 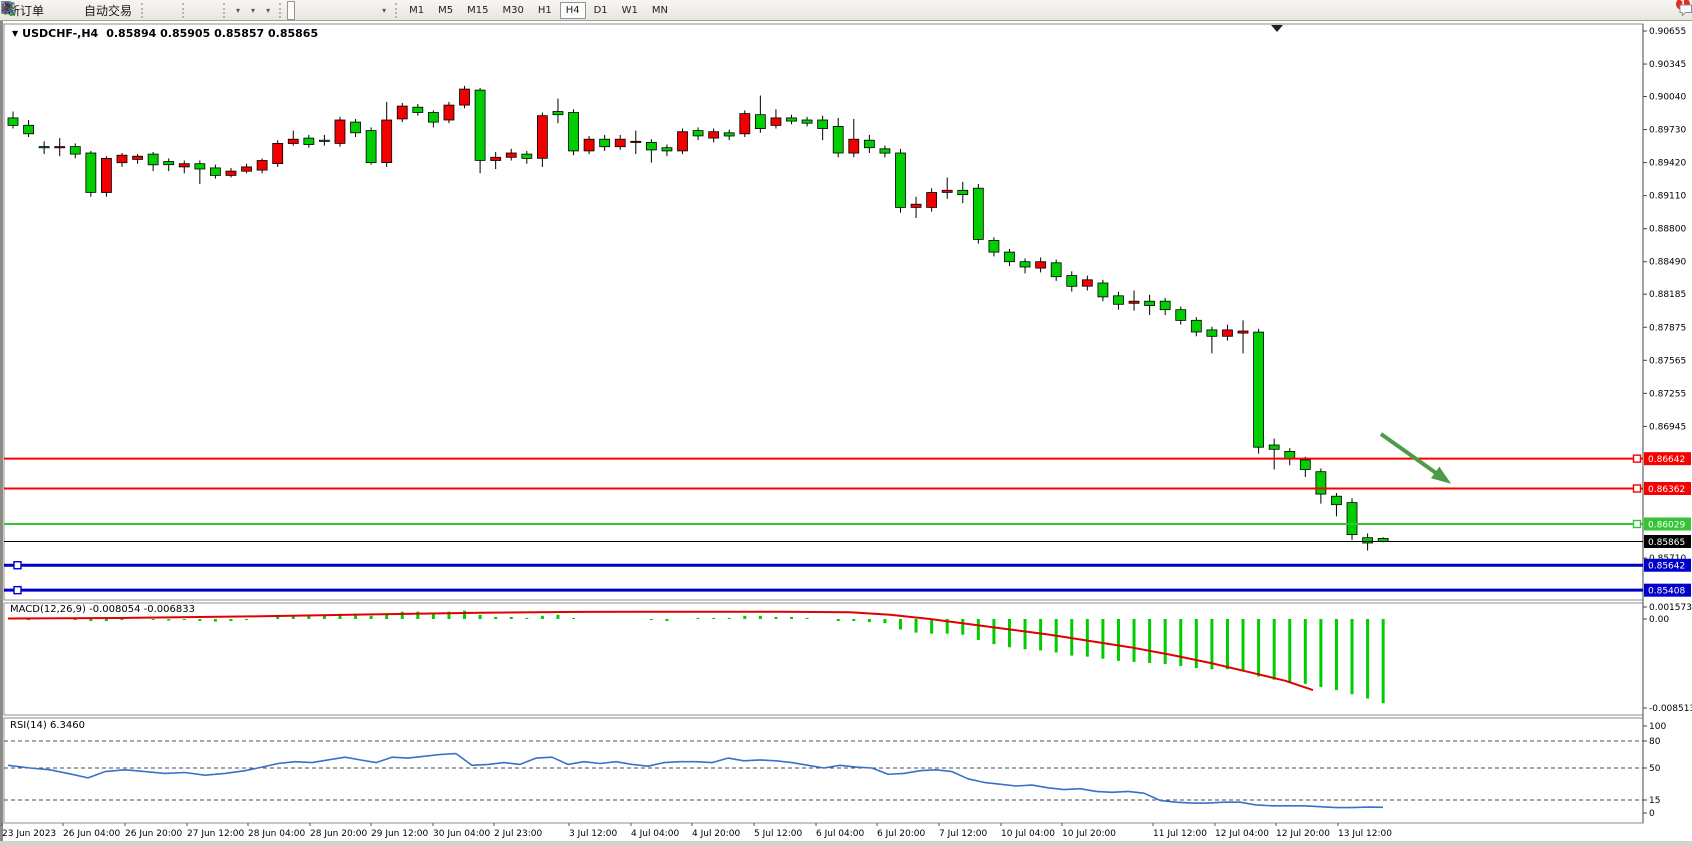 What do you see at coordinates (1655, 769) in the screenshot?
I see `rsi-tick-label: 50` at bounding box center [1655, 769].